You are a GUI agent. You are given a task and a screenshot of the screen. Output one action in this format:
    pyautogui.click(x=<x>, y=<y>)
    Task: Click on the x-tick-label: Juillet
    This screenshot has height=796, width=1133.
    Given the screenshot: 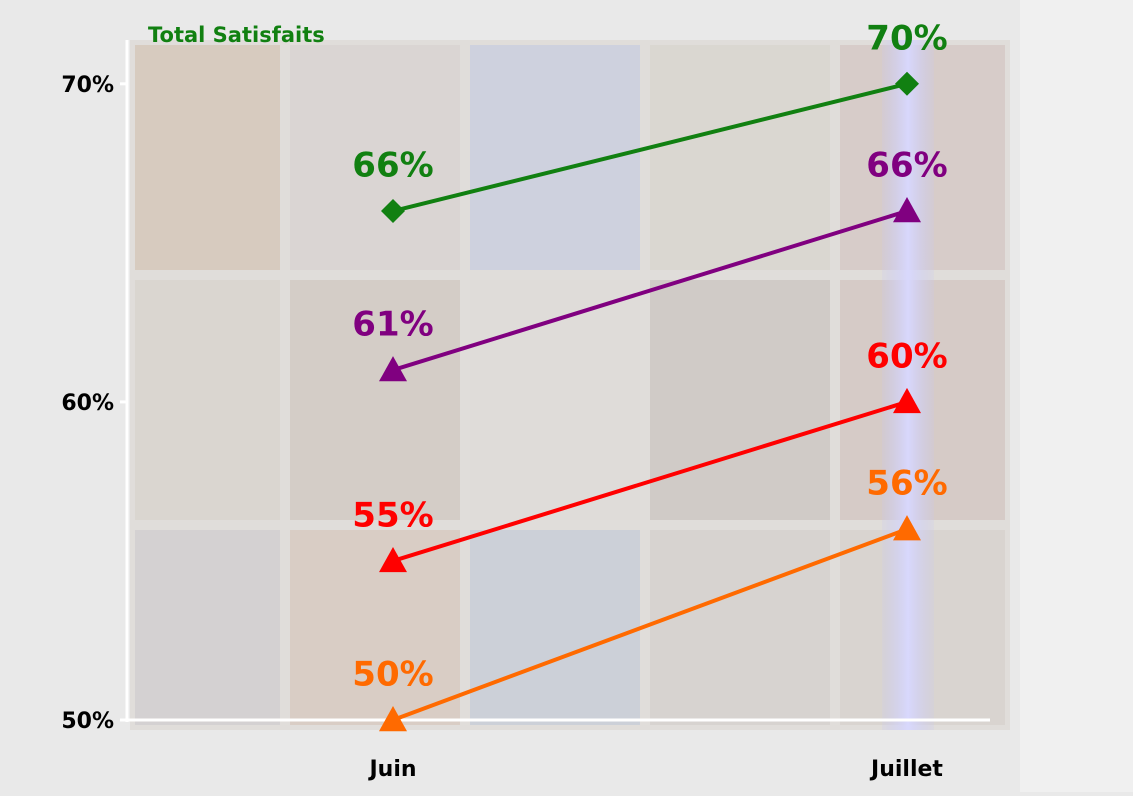 What is the action you would take?
    pyautogui.click(x=906, y=769)
    